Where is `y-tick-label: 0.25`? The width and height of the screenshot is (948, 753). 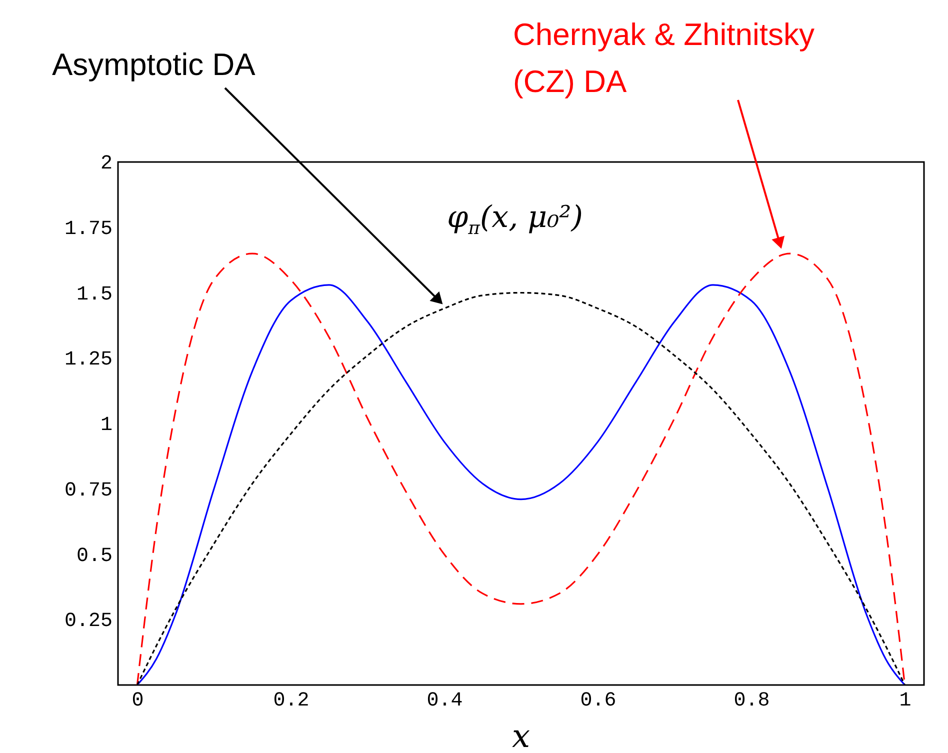
y-tick-label: 0.25 is located at coordinates (88, 622).